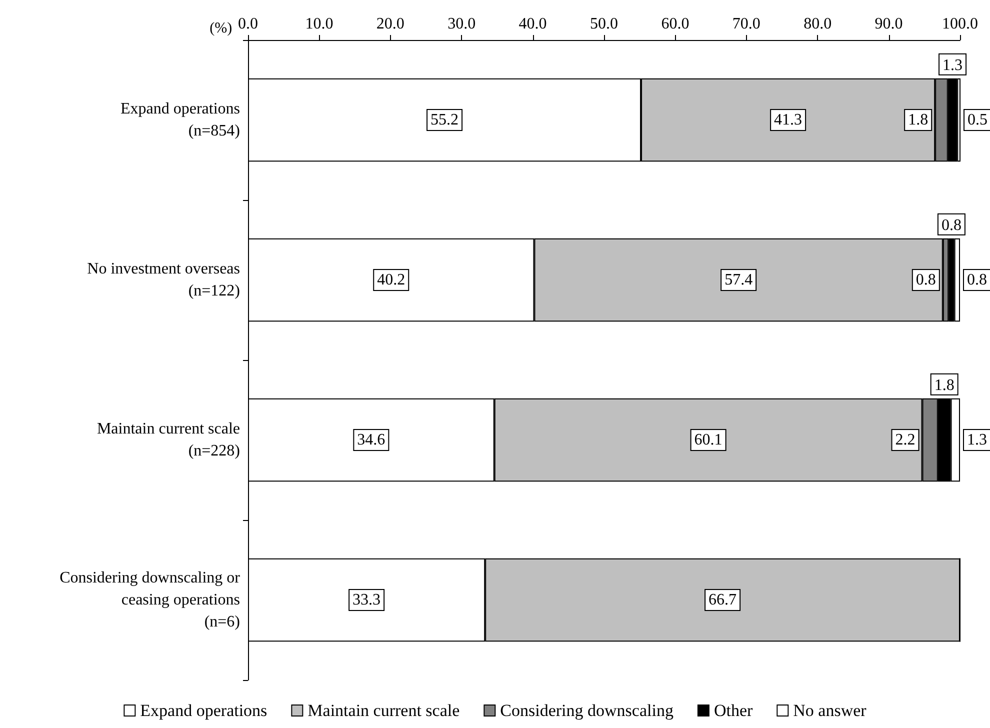  I want to click on x-tick-label: 90.0, so click(888, 24).